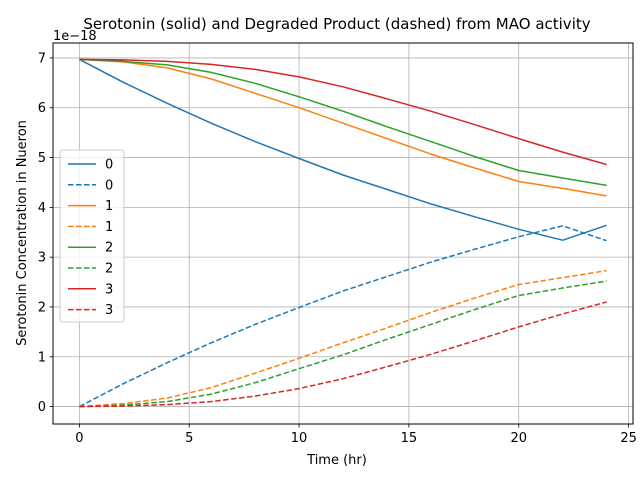 The width and height of the screenshot is (640, 480). Describe the element at coordinates (42, 357) in the screenshot. I see `y-tick-label: 1` at that location.